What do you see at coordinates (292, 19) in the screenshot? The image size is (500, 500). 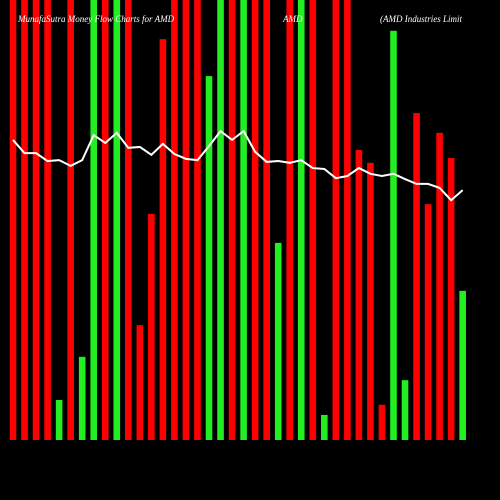 I see `chart-subtitle: AMD` at bounding box center [292, 19].